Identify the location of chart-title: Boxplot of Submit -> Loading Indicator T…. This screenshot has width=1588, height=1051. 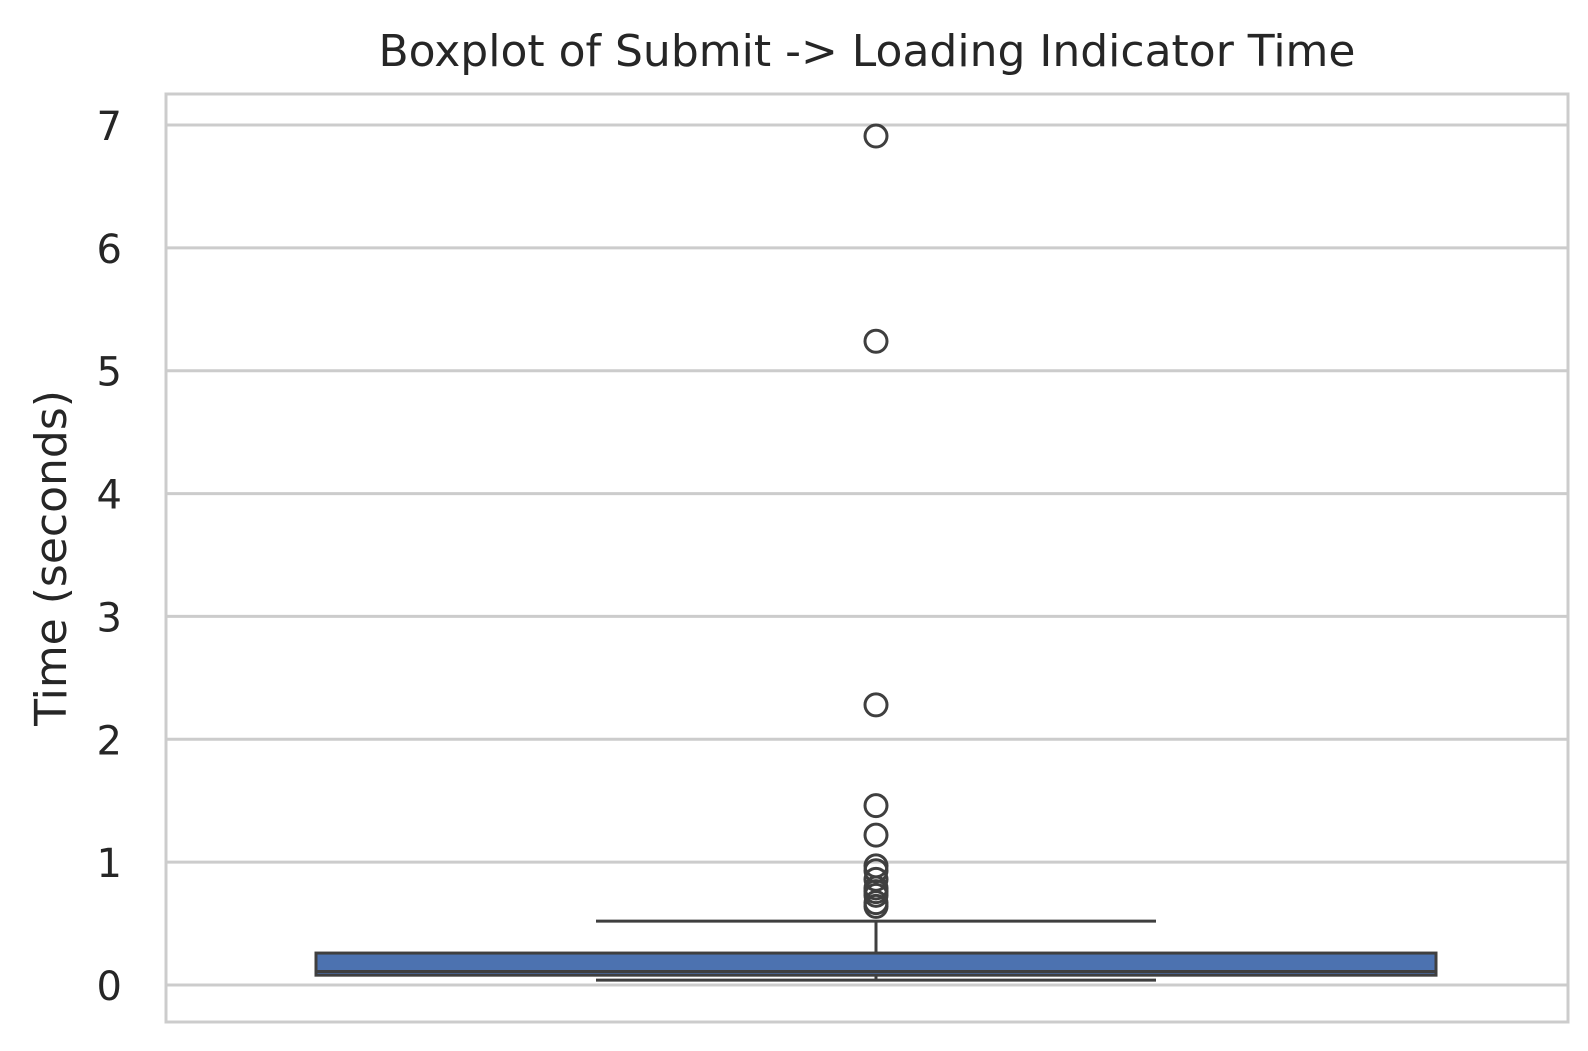
(867, 51).